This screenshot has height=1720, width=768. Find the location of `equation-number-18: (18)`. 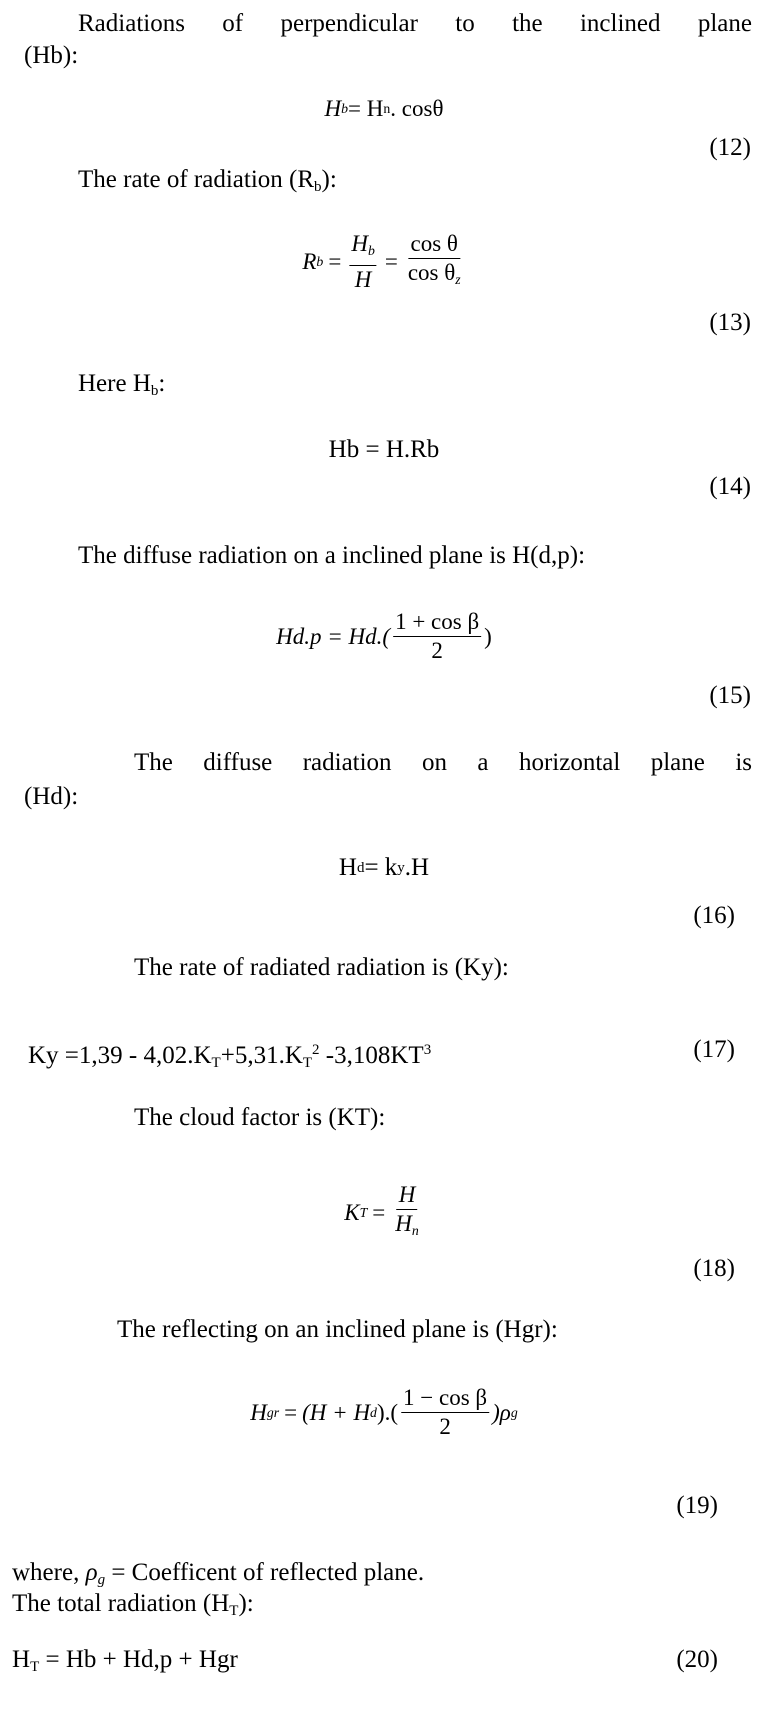

equation-number-18: (18) is located at coordinates (714, 1268).